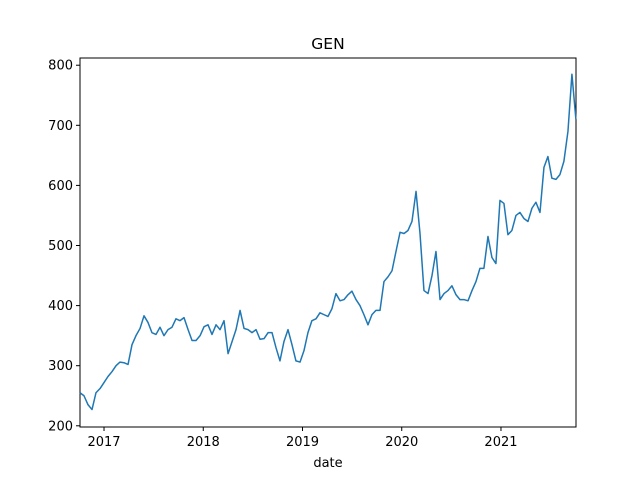 Image resolution: width=640 pixels, height=480 pixels. Describe the element at coordinates (203, 442) in the screenshot. I see `x-tick-label: 2018` at that location.